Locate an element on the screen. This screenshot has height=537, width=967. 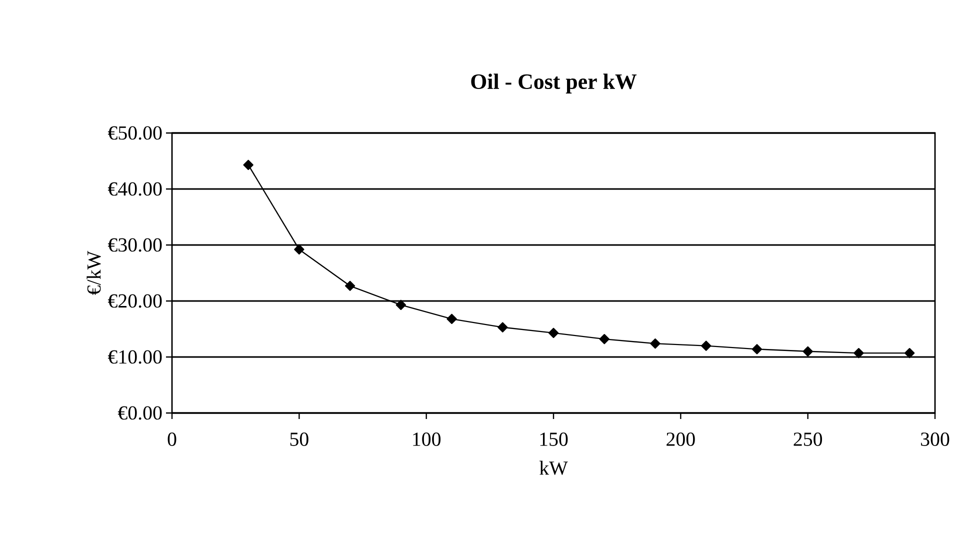
x-tick-label: 200 is located at coordinates (680, 439).